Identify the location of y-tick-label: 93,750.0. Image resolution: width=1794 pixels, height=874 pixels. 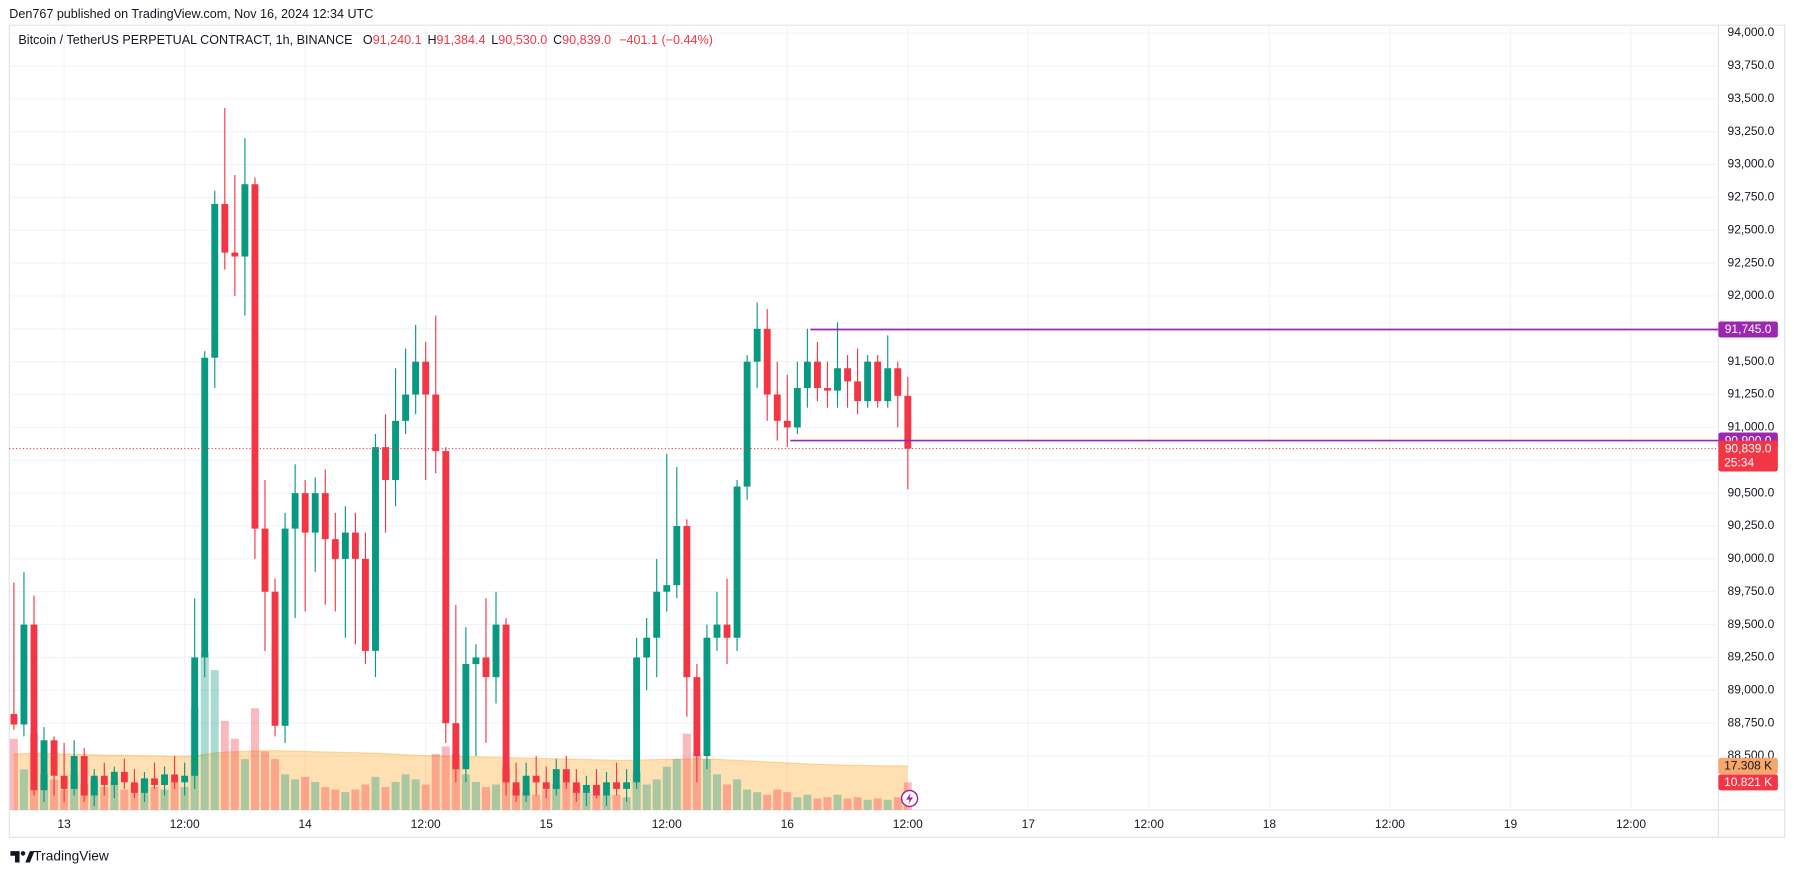
(1751, 65).